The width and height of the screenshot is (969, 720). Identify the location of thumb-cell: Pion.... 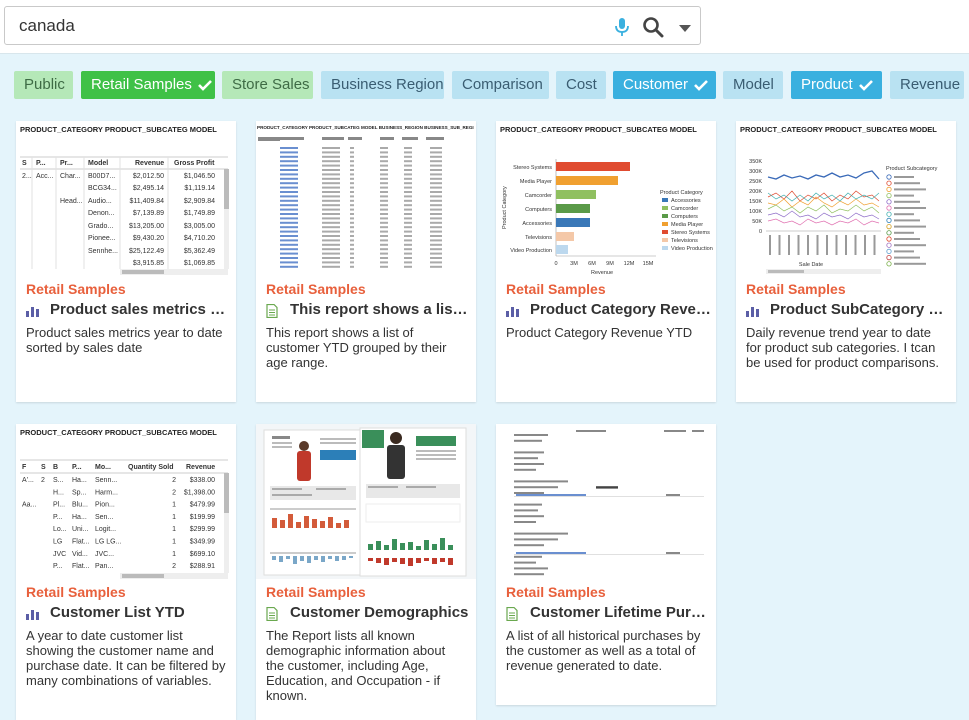
(105, 505).